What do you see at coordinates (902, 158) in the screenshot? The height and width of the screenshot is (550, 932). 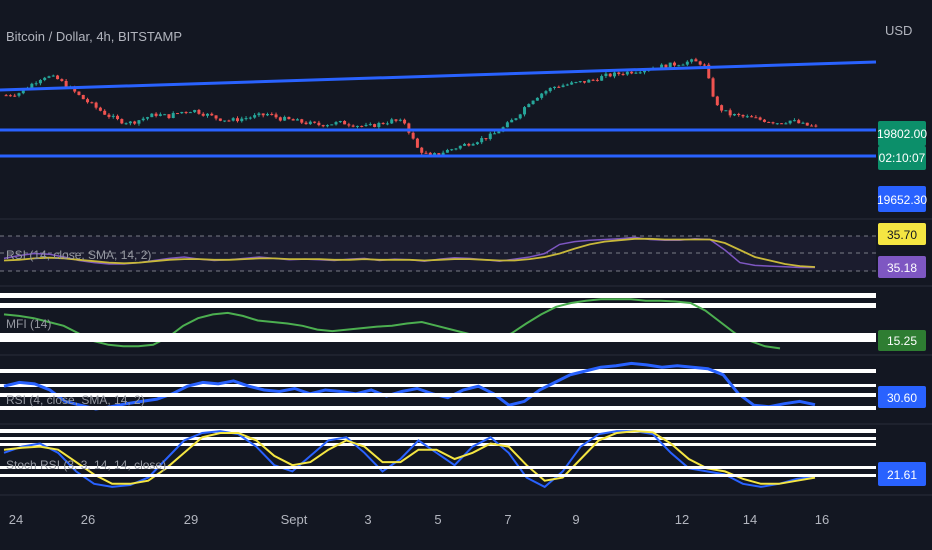 I see `countdown-value: 02:10:07` at bounding box center [902, 158].